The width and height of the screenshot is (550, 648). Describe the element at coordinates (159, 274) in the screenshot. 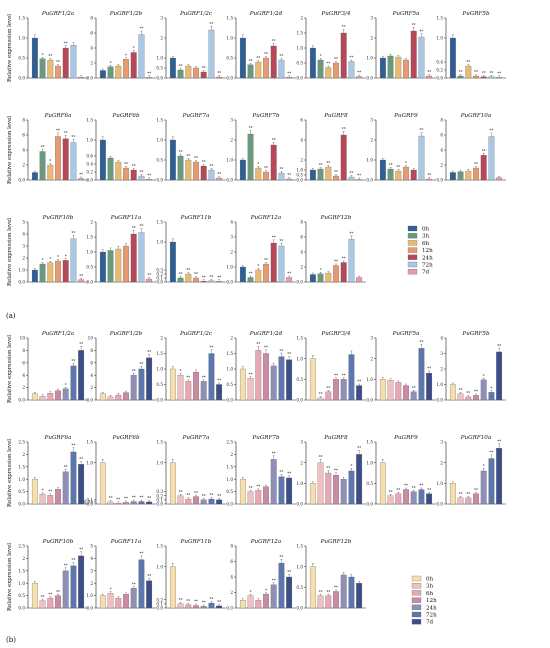

I see `y-tick-label: 0.2` at that location.